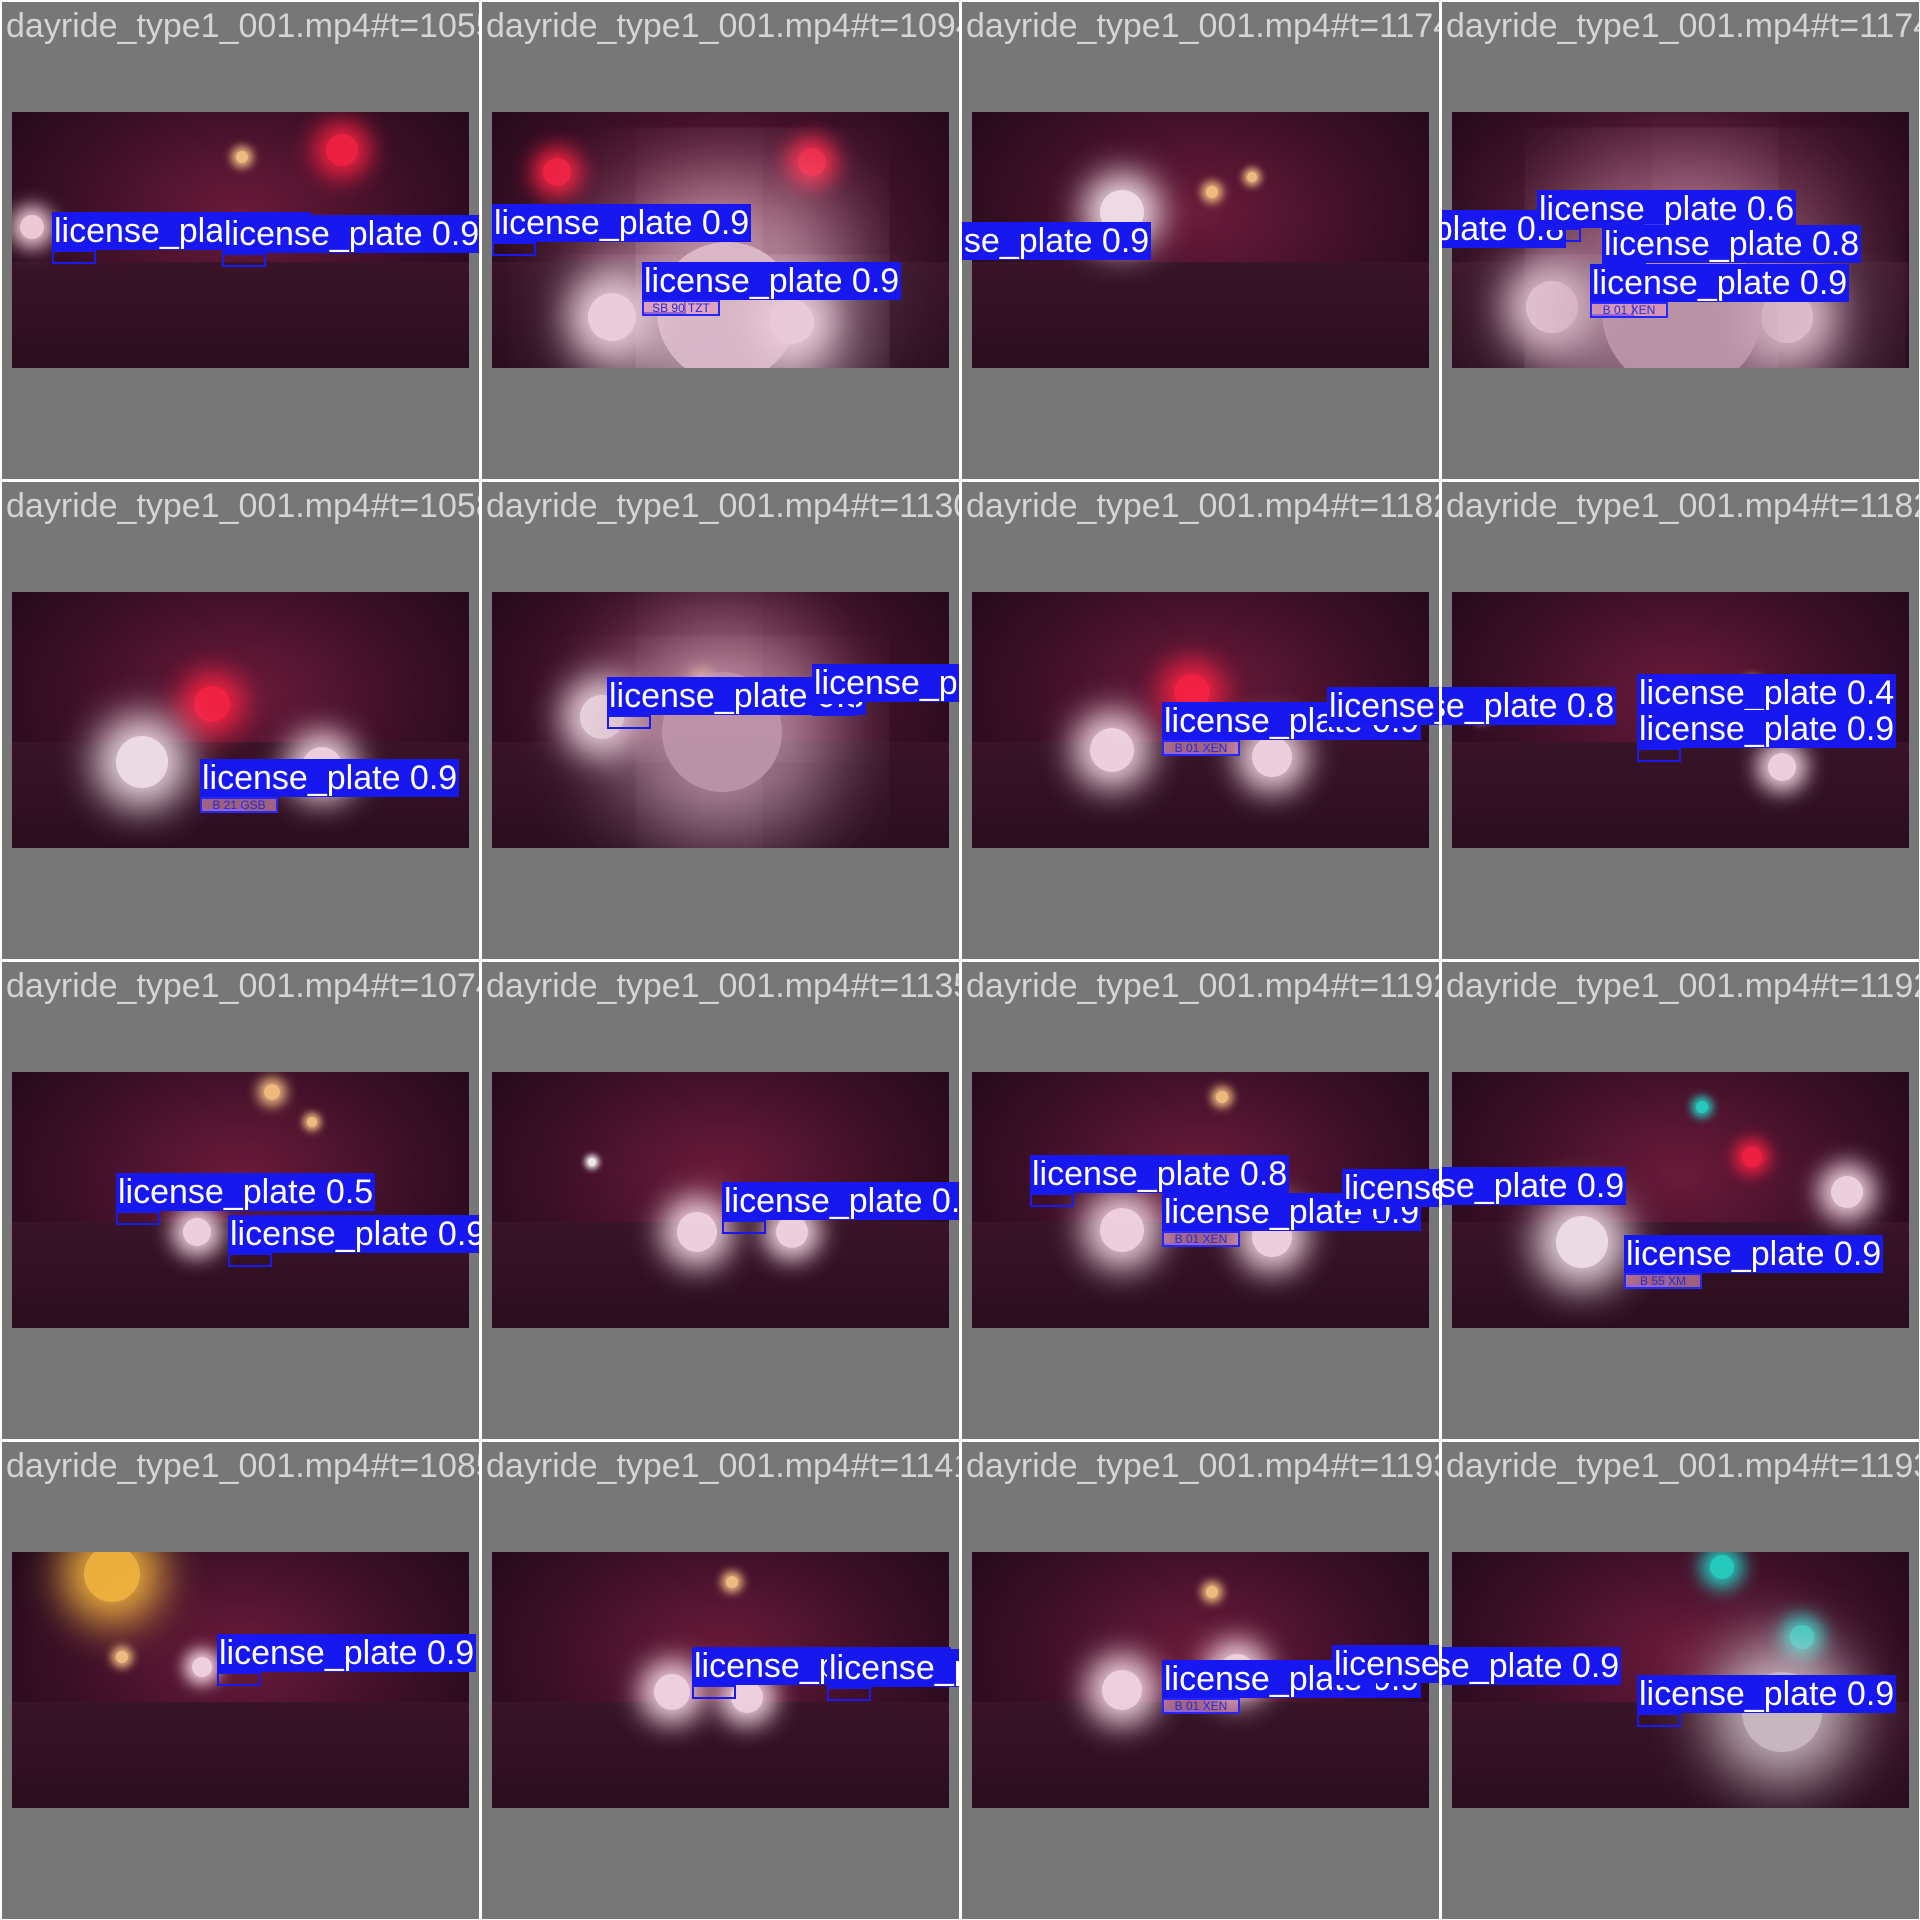  I want to click on license-plate: B 55 XM, so click(1663, 1281).